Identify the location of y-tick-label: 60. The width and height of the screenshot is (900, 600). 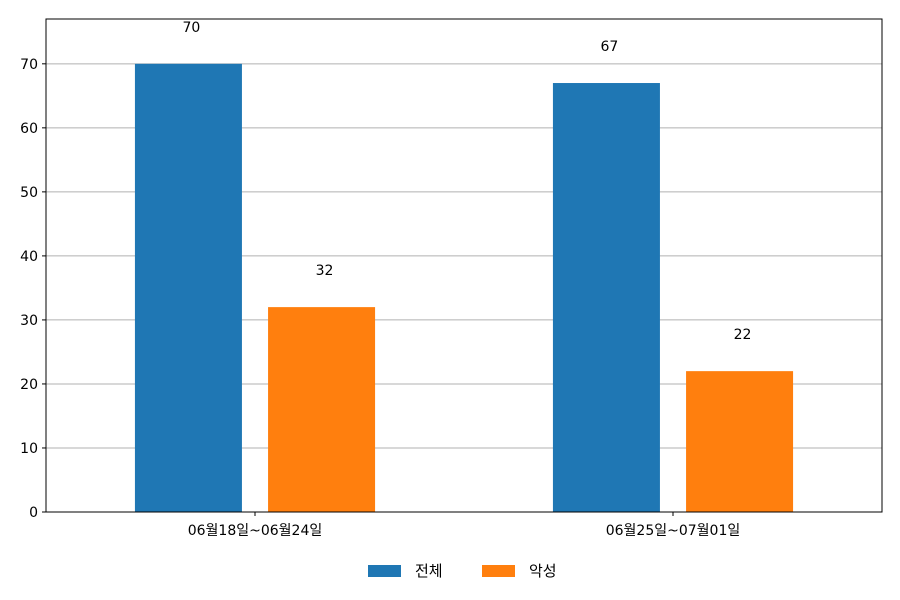
(29, 129).